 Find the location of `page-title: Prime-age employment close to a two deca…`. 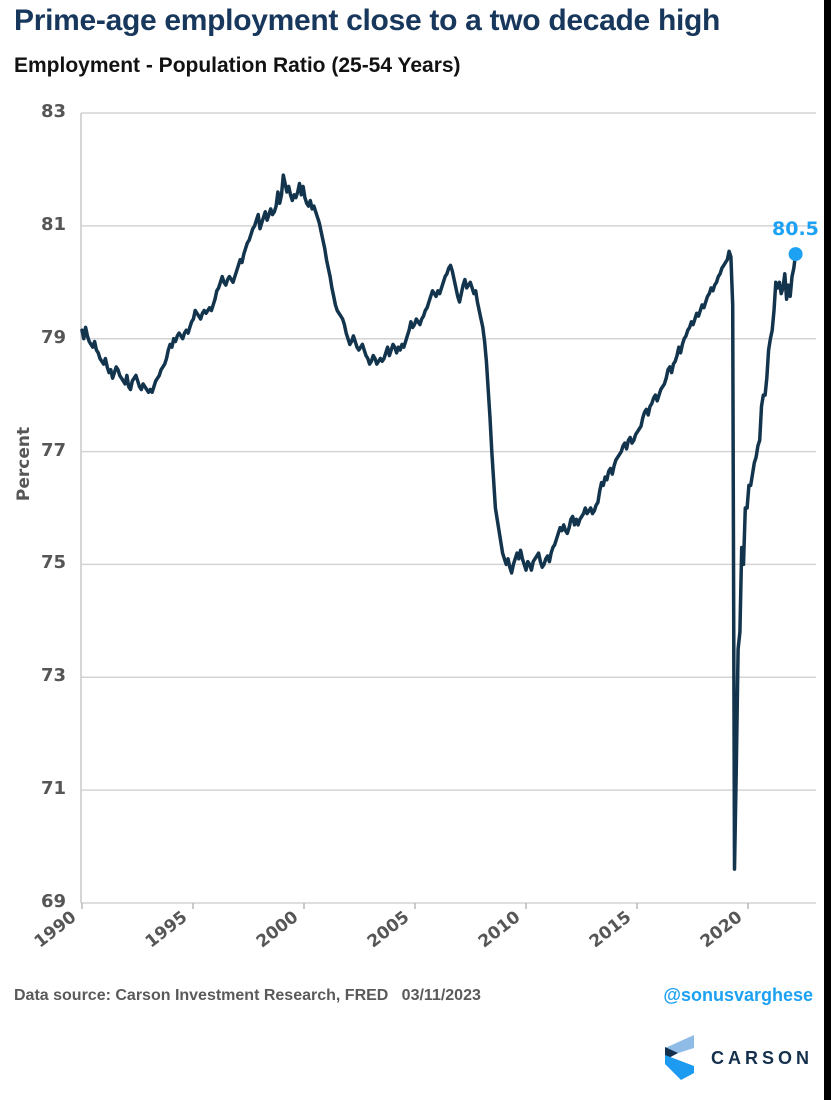

page-title: Prime-age employment close to a two deca… is located at coordinates (367, 20).